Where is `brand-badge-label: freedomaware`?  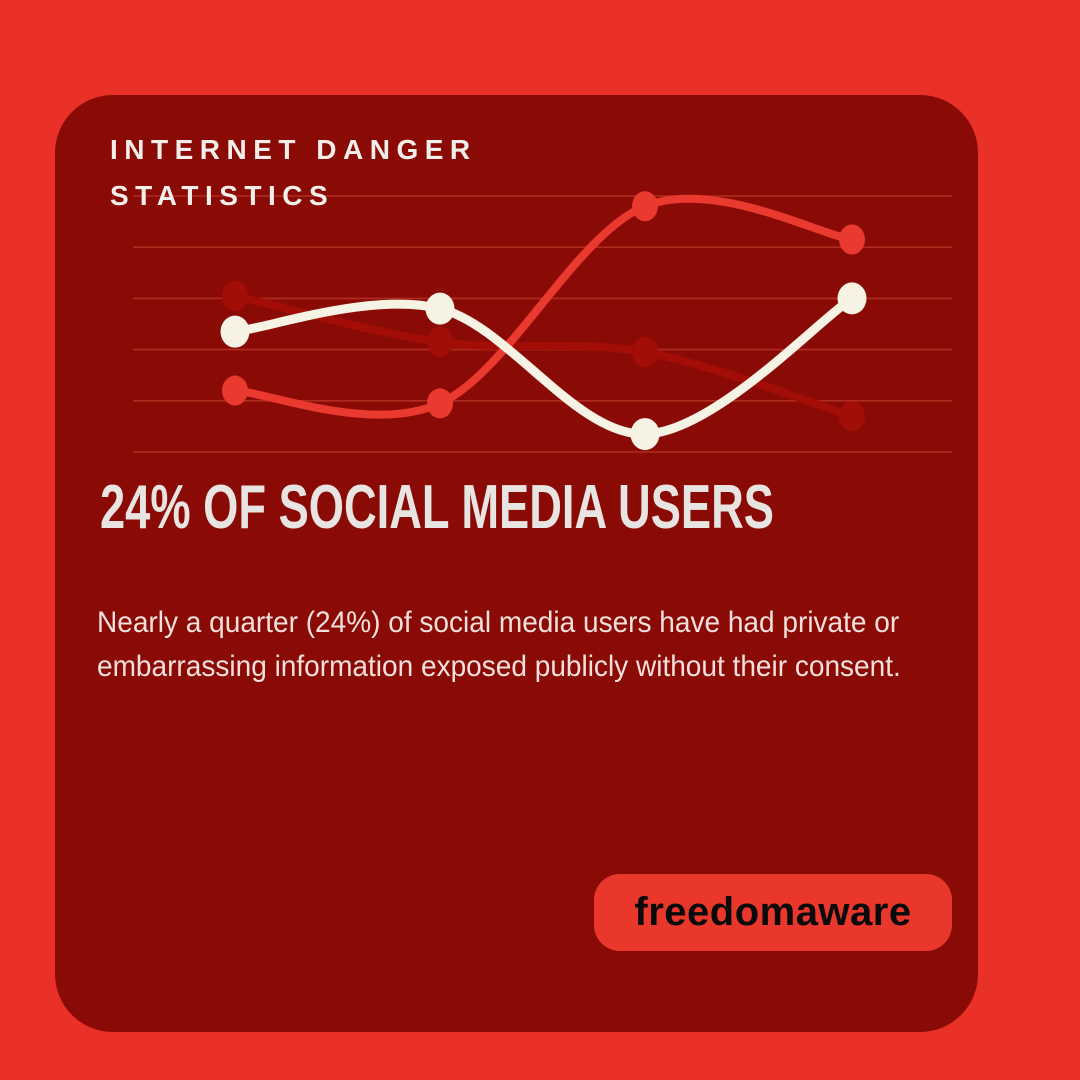 brand-badge-label: freedomaware is located at coordinates (773, 912).